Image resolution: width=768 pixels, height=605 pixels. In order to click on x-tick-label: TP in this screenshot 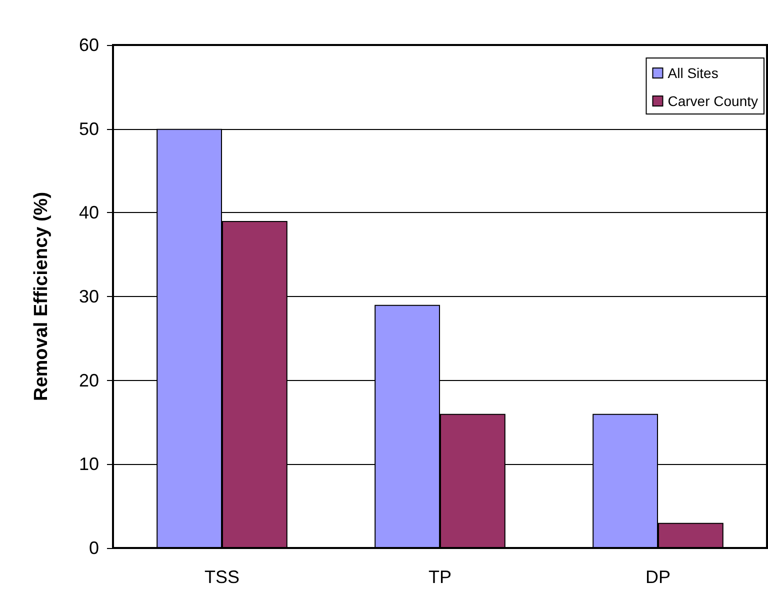, I will do `click(440, 577)`.